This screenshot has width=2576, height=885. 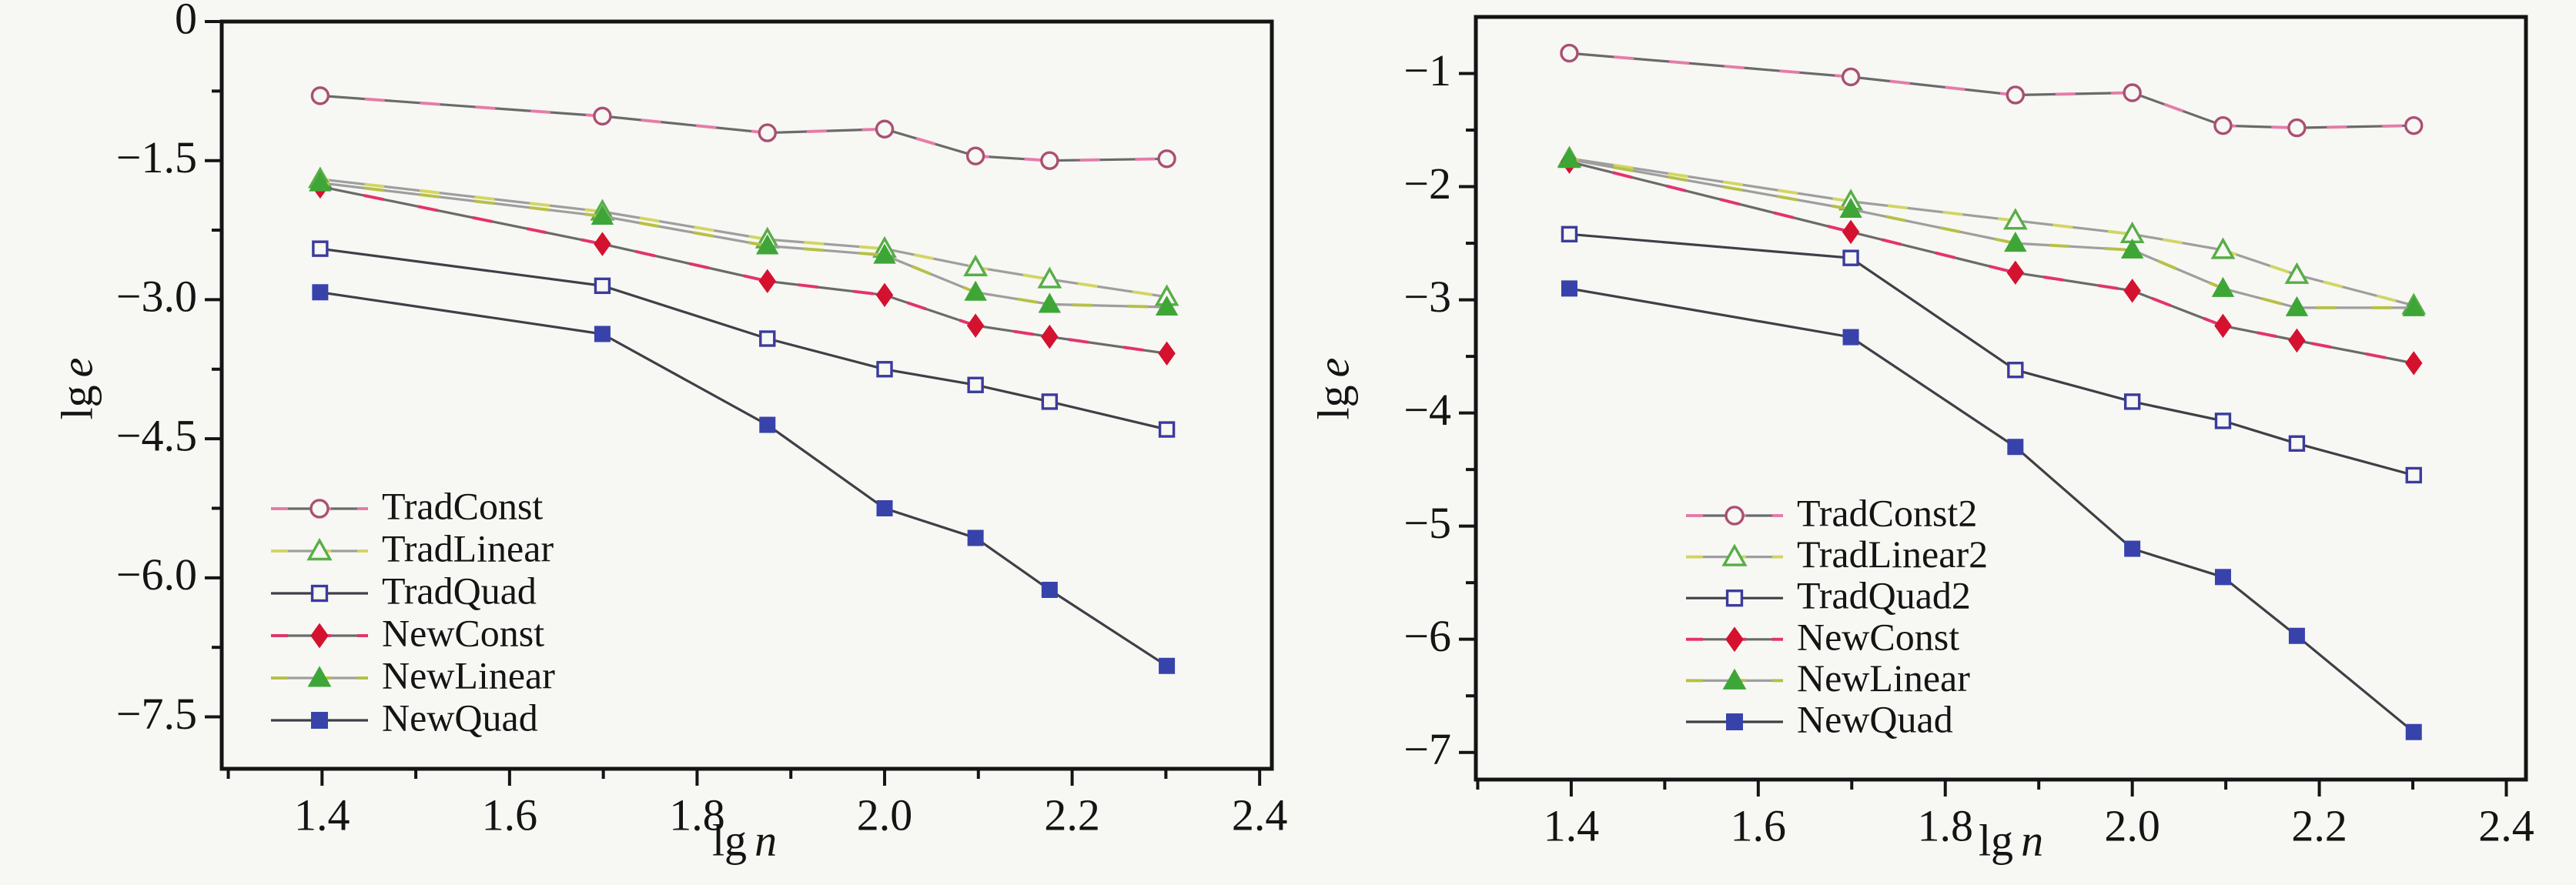 I want to click on x-axis-title-text: lg, so click(x=730, y=840).